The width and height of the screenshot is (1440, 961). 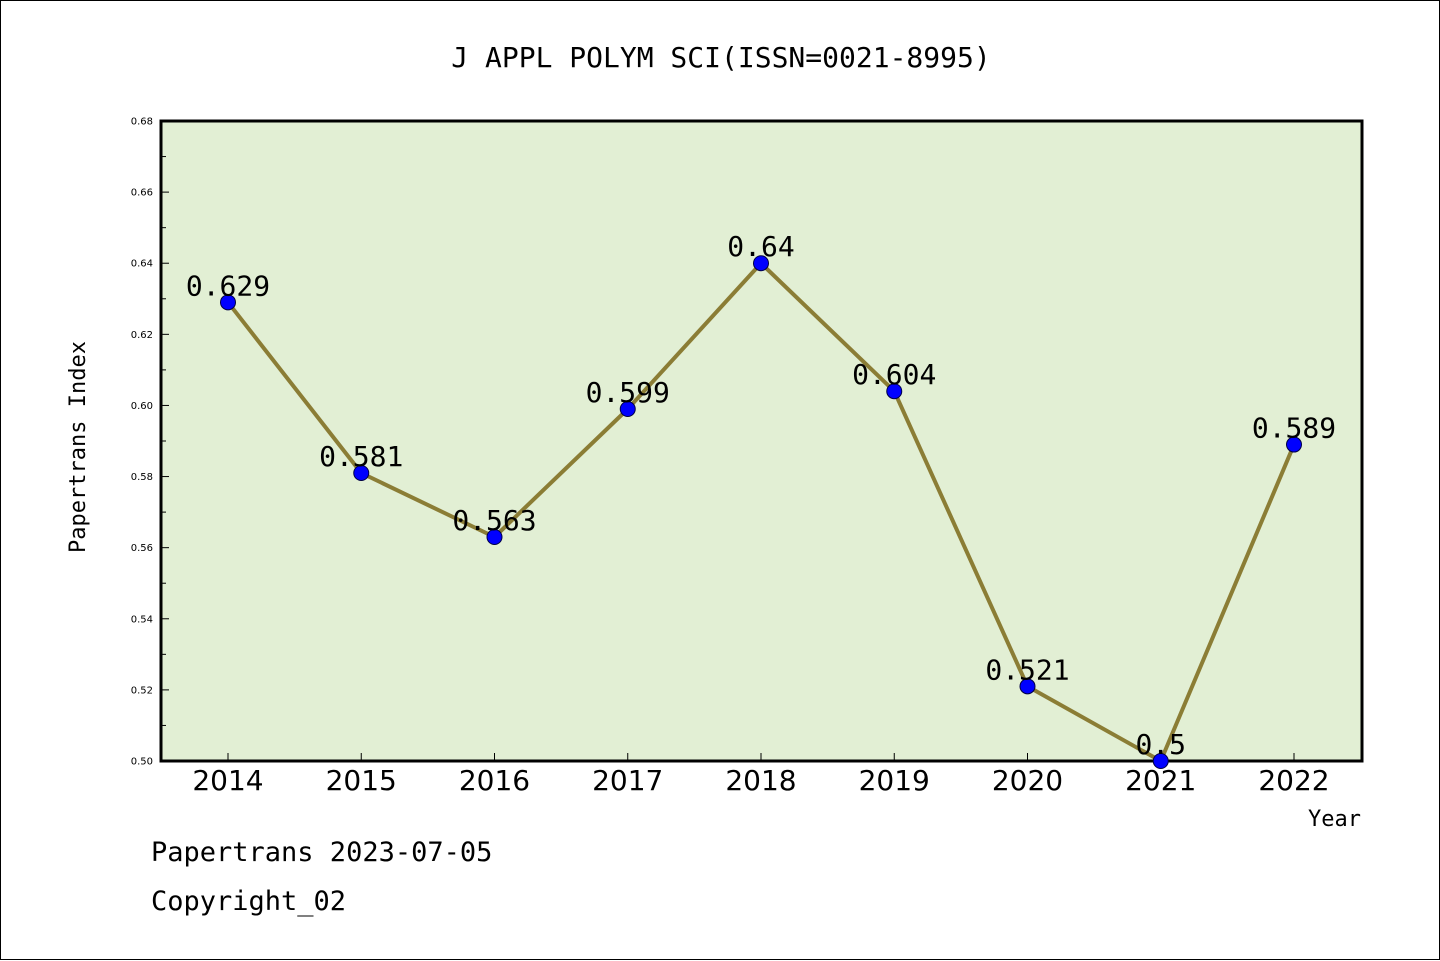 What do you see at coordinates (142, 619) in the screenshot?
I see `y-tick-label: 0.54` at bounding box center [142, 619].